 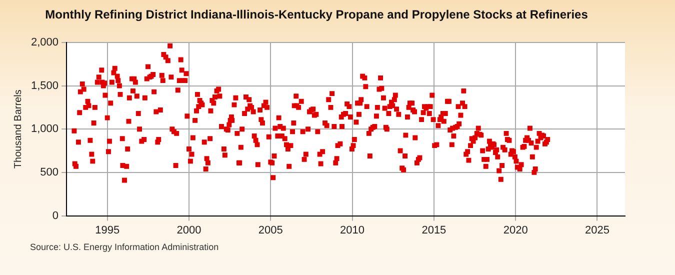 What do you see at coordinates (434, 230) in the screenshot?
I see `x-tick-label: 2015` at bounding box center [434, 230].